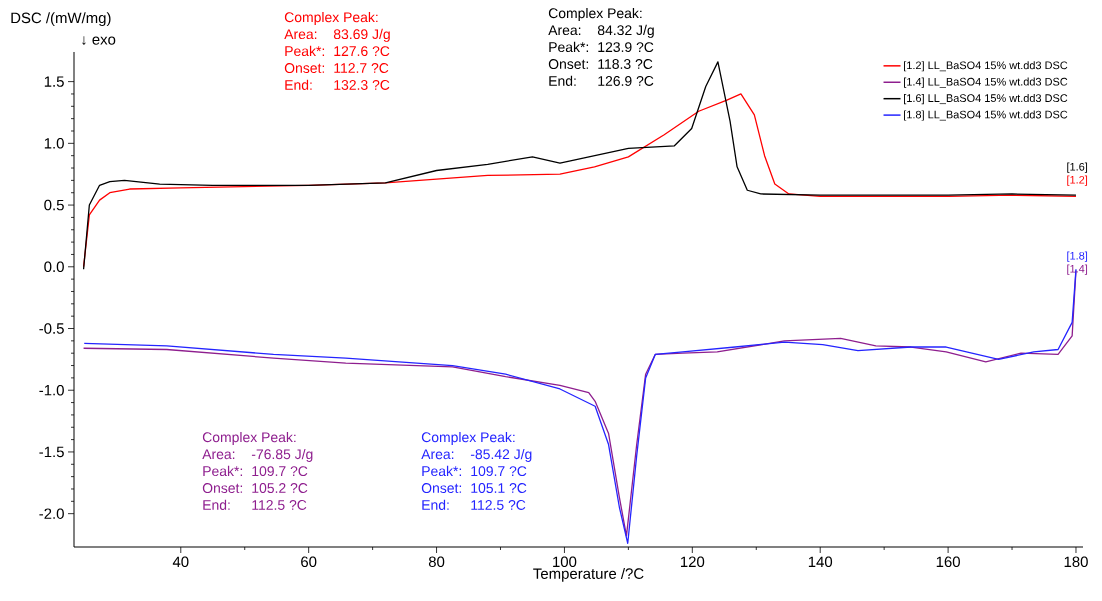  Describe the element at coordinates (54, 267) in the screenshot. I see `y-tick-label: 0.0` at that location.